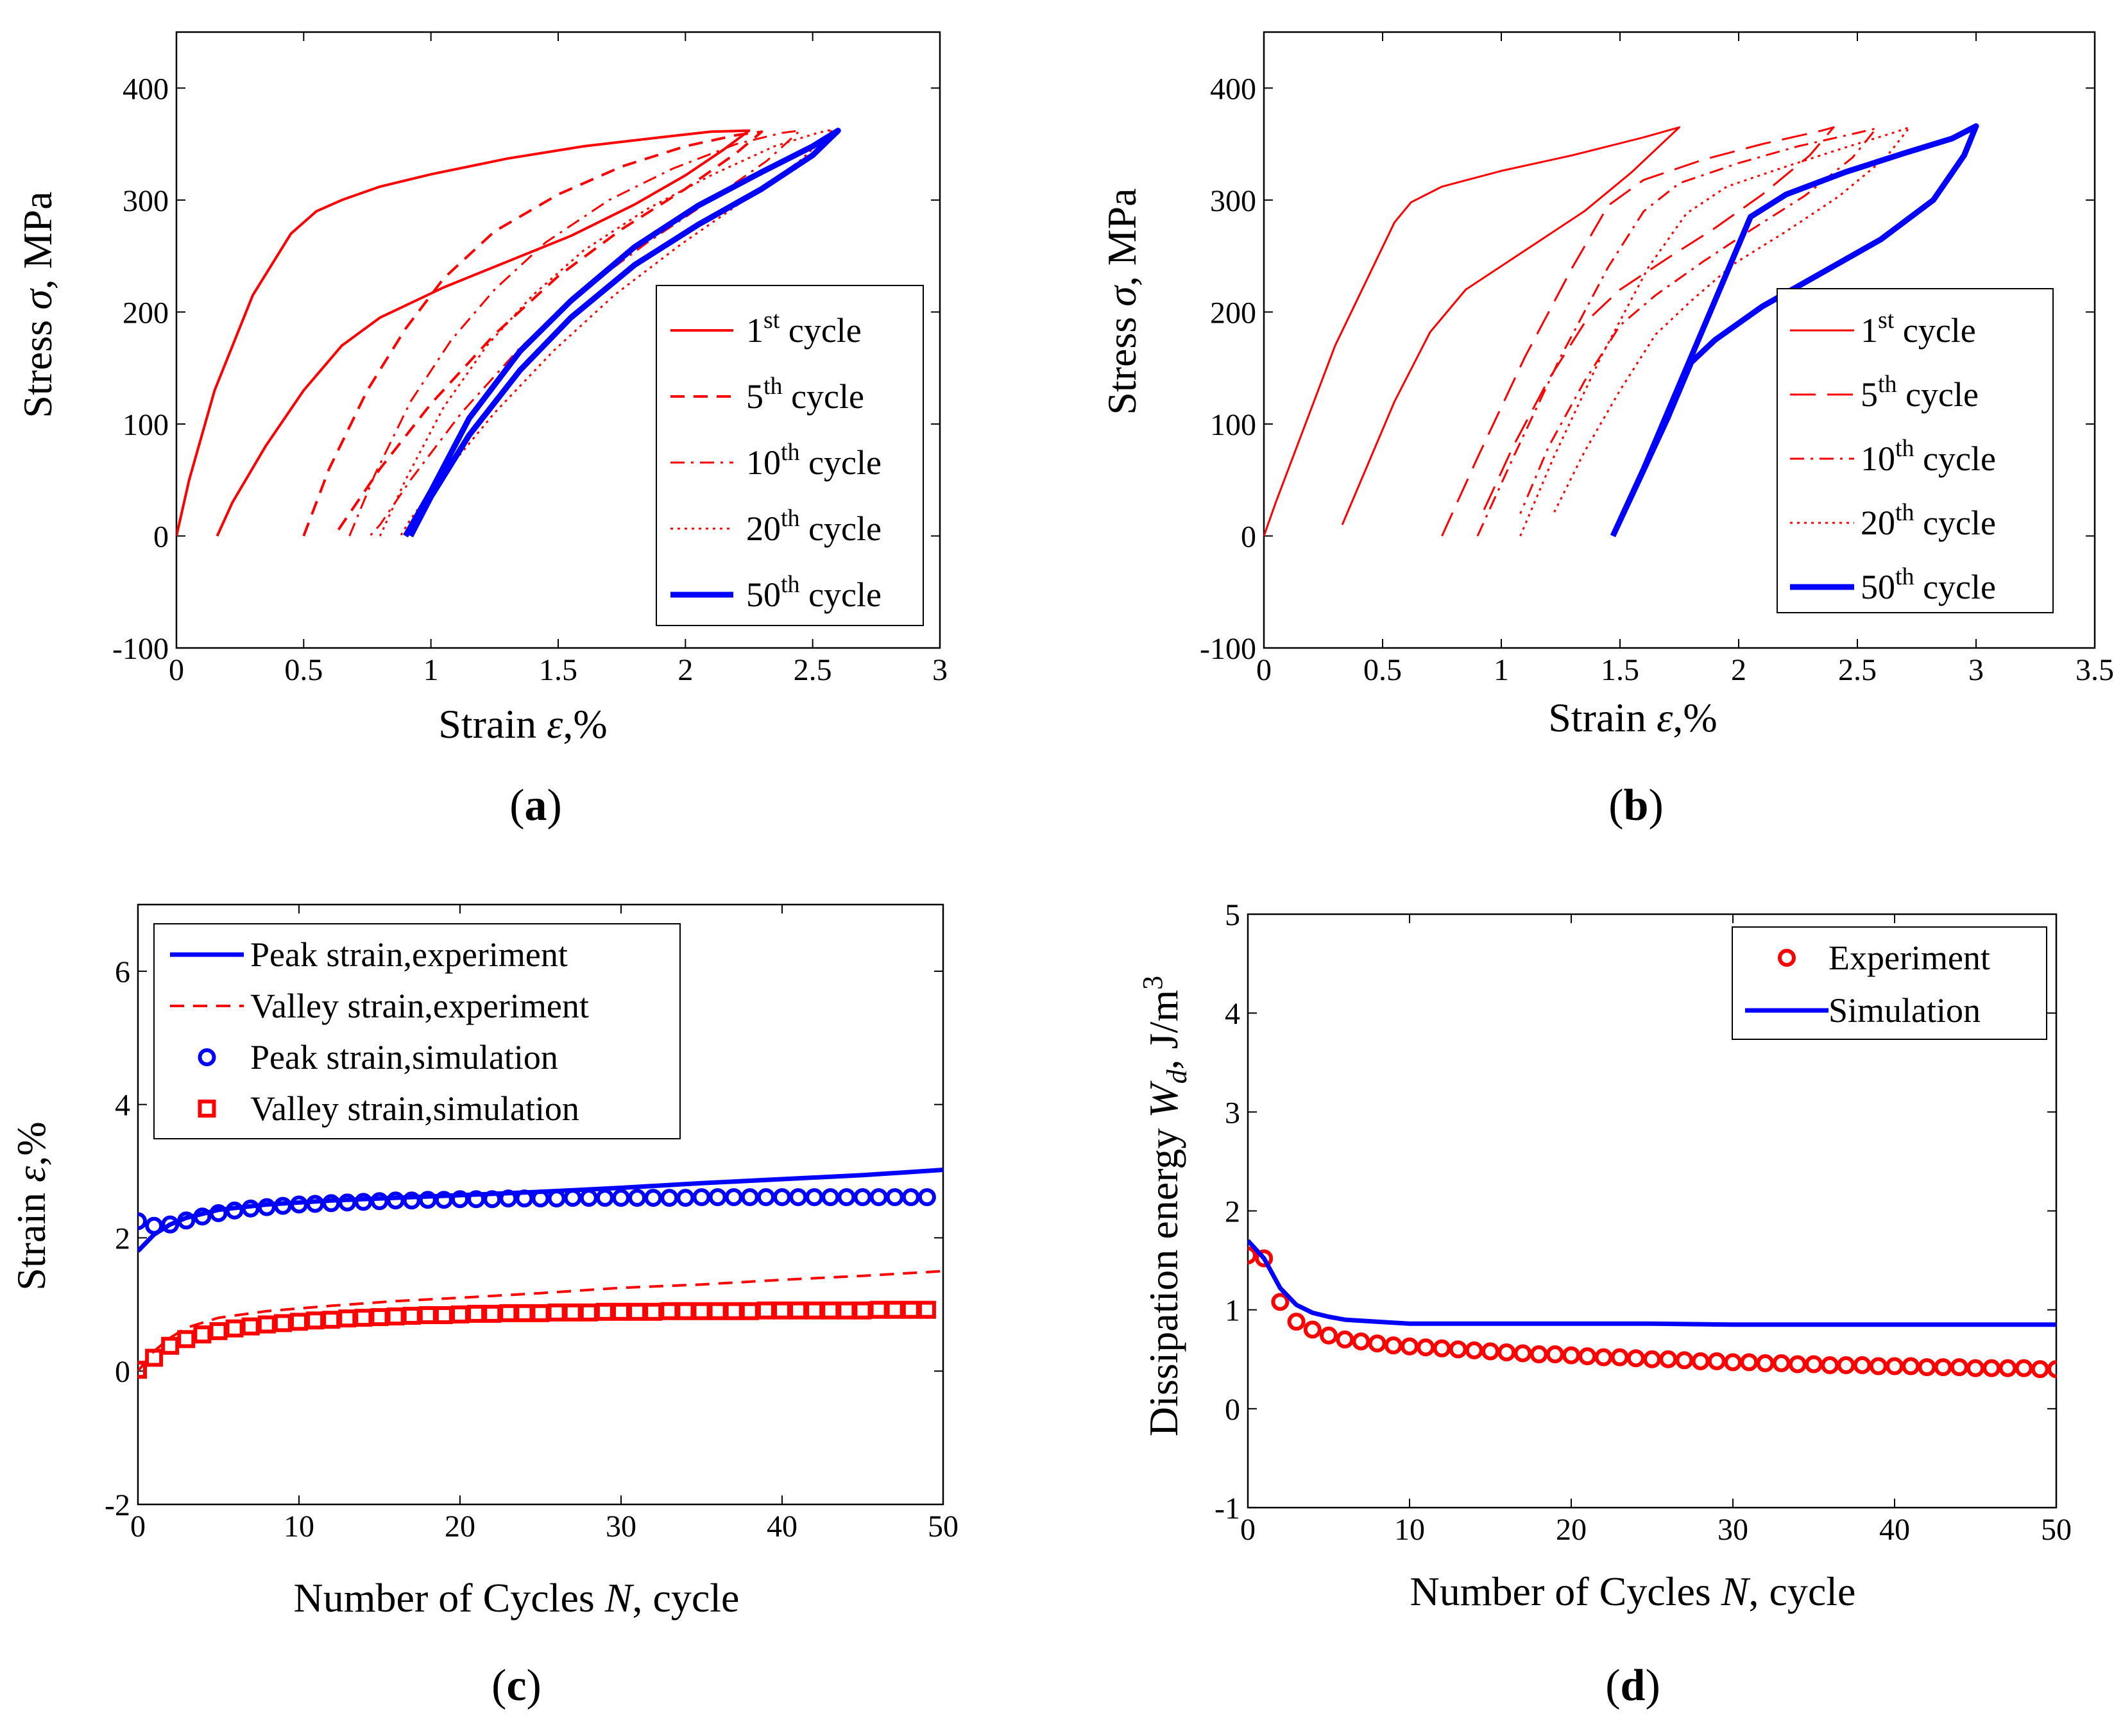 The image size is (2114, 1736). Describe the element at coordinates (516, 1685) in the screenshot. I see `panel-caption: (c)` at that location.